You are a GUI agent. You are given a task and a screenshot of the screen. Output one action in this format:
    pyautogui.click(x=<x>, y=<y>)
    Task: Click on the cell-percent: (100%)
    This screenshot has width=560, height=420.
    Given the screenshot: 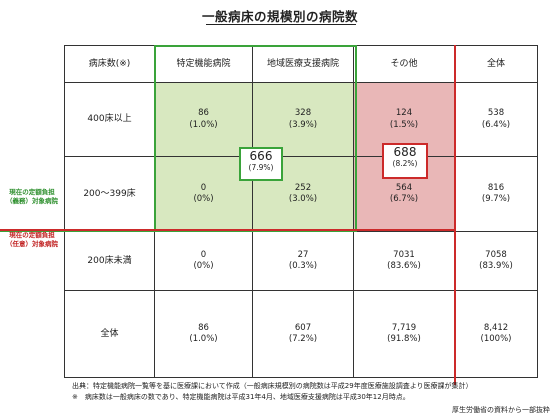 What is the action you would take?
    pyautogui.click(x=496, y=339)
    